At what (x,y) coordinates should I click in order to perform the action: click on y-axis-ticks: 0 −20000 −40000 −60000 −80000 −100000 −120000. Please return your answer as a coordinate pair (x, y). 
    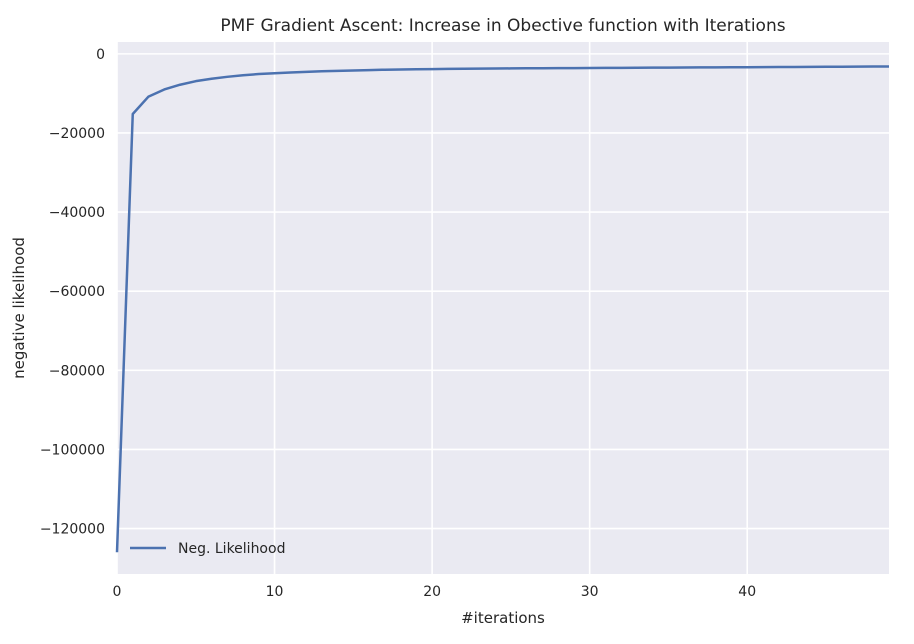
    Looking at the image, I should click on (72, 292).